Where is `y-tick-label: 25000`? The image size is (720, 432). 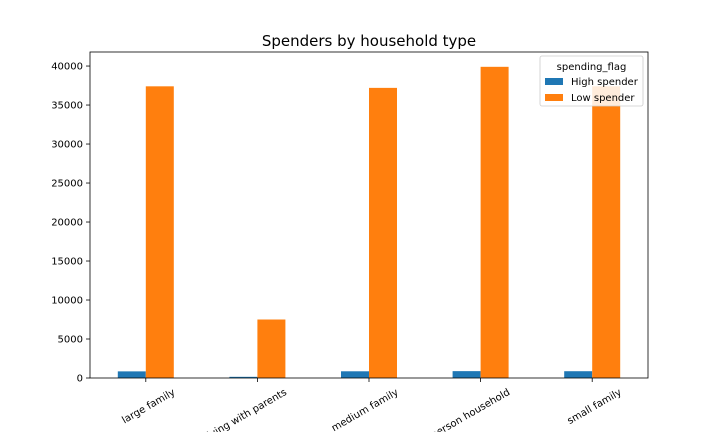 y-tick-label: 25000 is located at coordinates (67, 184).